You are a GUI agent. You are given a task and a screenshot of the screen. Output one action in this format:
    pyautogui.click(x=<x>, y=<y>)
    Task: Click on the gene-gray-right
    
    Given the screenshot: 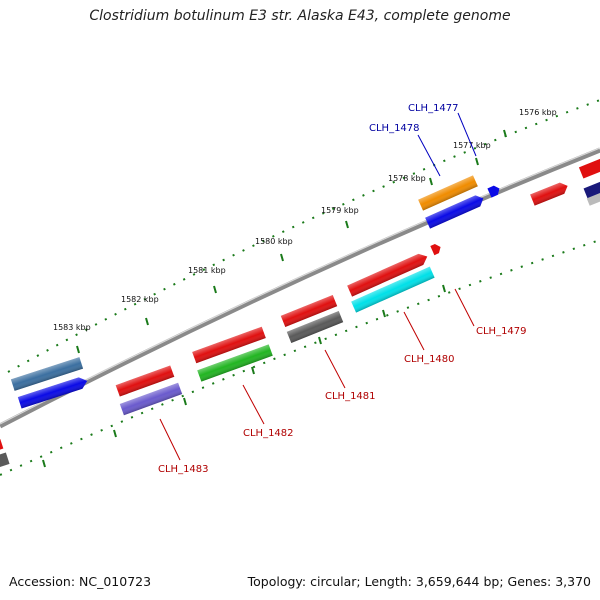 What is the action you would take?
    pyautogui.click(x=593, y=199)
    